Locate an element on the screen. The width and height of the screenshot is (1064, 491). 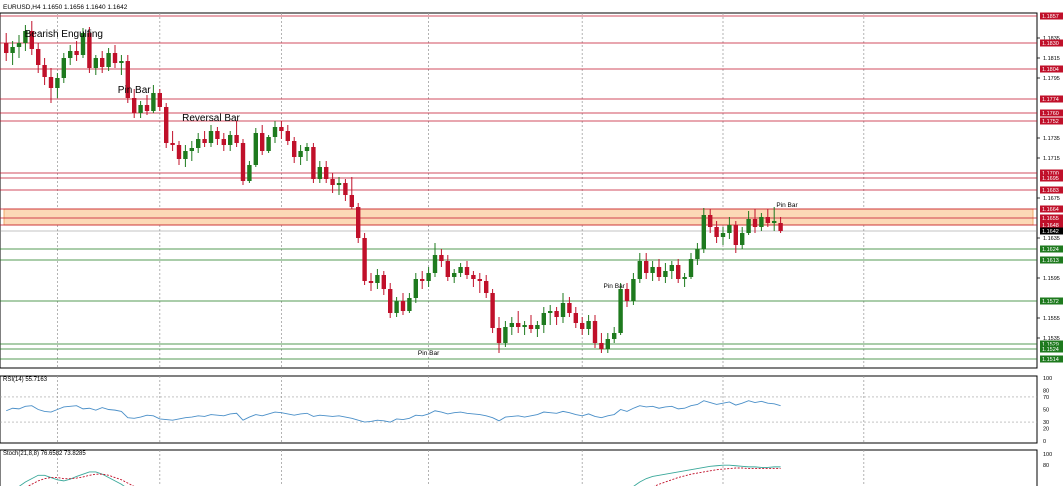
zone-price-label: 1.1648 is located at coordinates (1050, 226).